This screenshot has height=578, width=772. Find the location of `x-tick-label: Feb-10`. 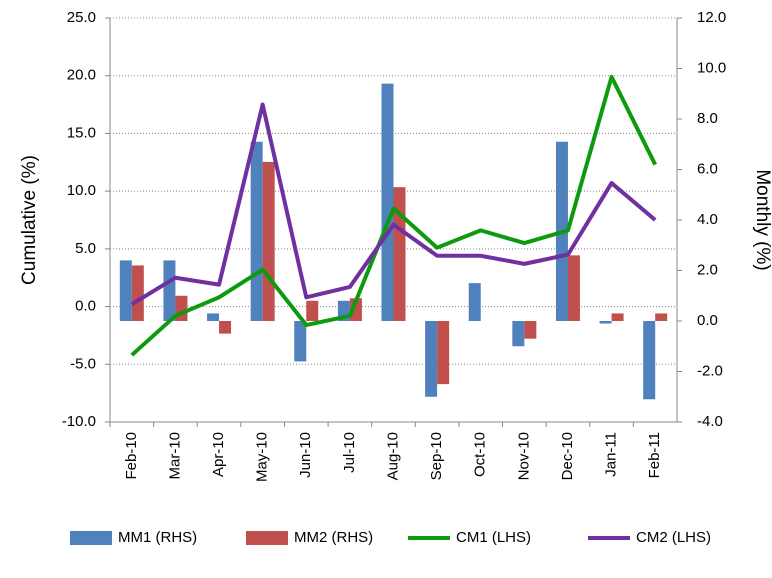

x-tick-label: Feb-10 is located at coordinates (131, 456).